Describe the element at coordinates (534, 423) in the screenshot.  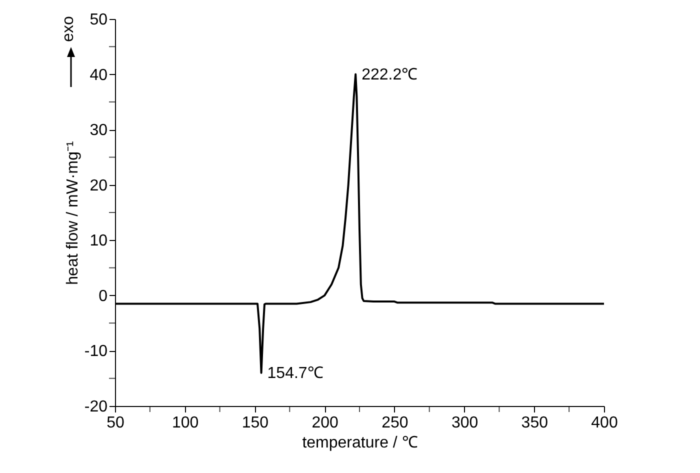
I see `x-tick-label: 350` at that location.